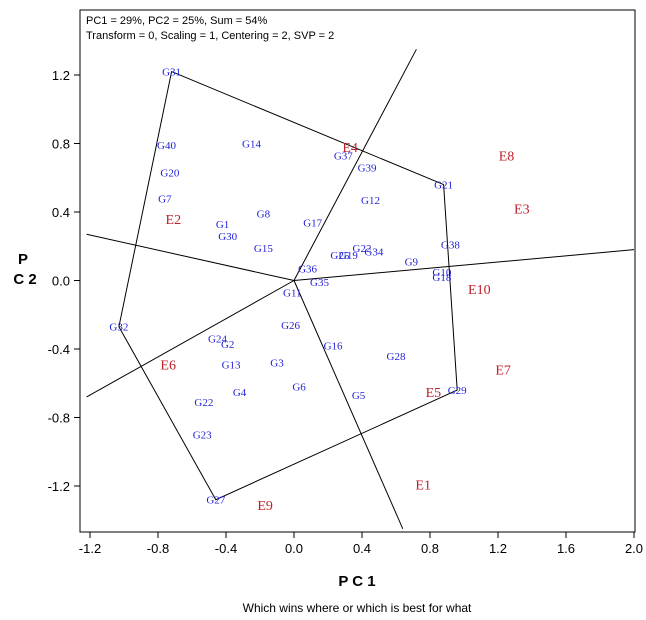 The height and width of the screenshot is (620, 646). I want to click on environment-label: E3, so click(522, 210).